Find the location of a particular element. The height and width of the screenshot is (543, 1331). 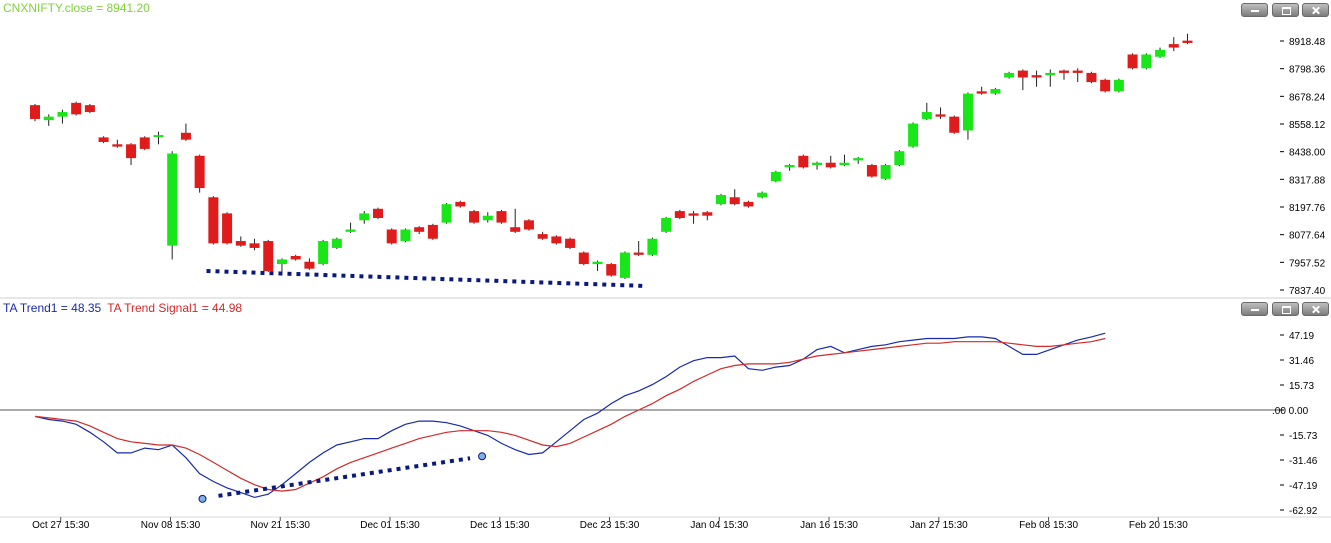

price-y-tick-label: 8197.76 is located at coordinates (1307, 208).